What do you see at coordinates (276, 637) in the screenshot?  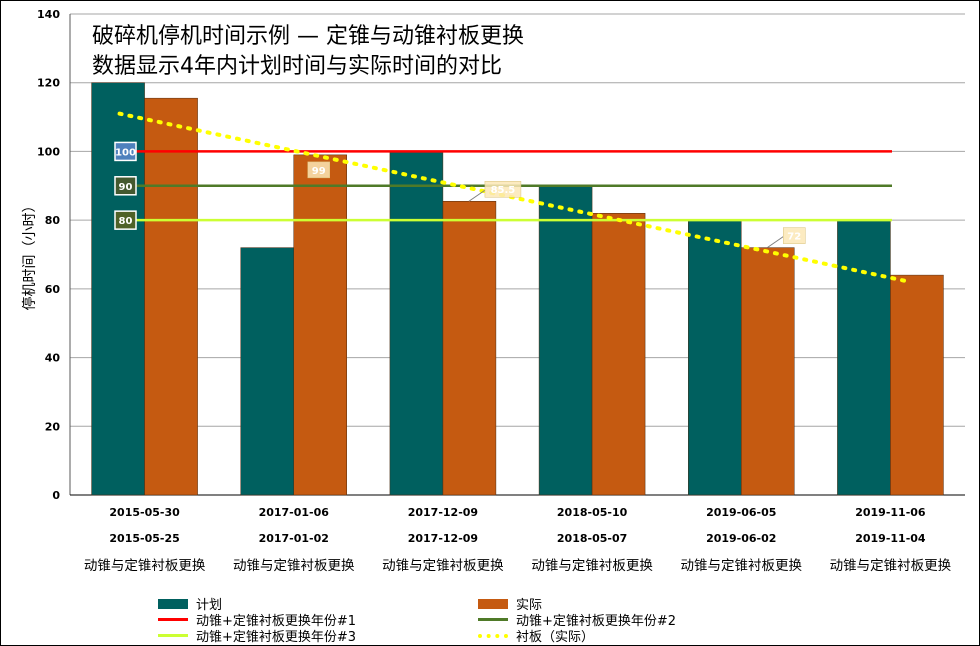 I see `legend-label: 动锥+定锥衬板更换年份#3` at bounding box center [276, 637].